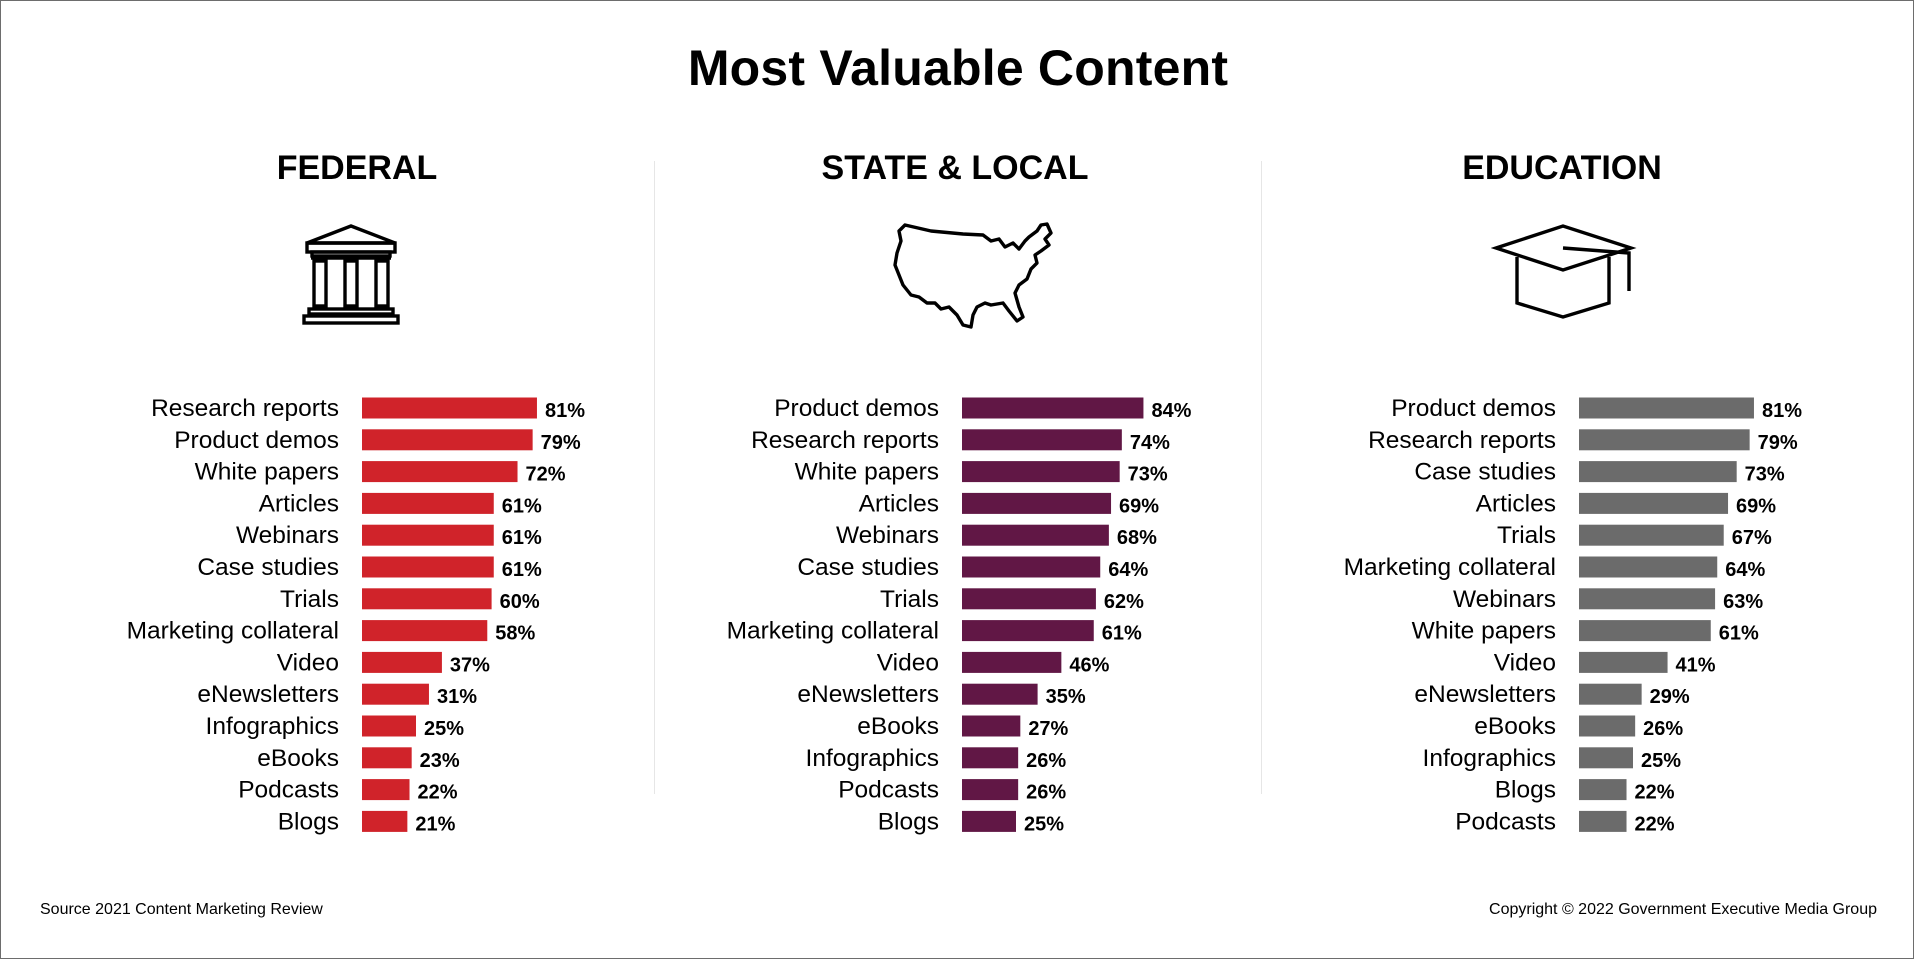 This screenshot has width=1914, height=960. What do you see at coordinates (1778, 443) in the screenshot?
I see `education-value-label: 79%` at bounding box center [1778, 443].